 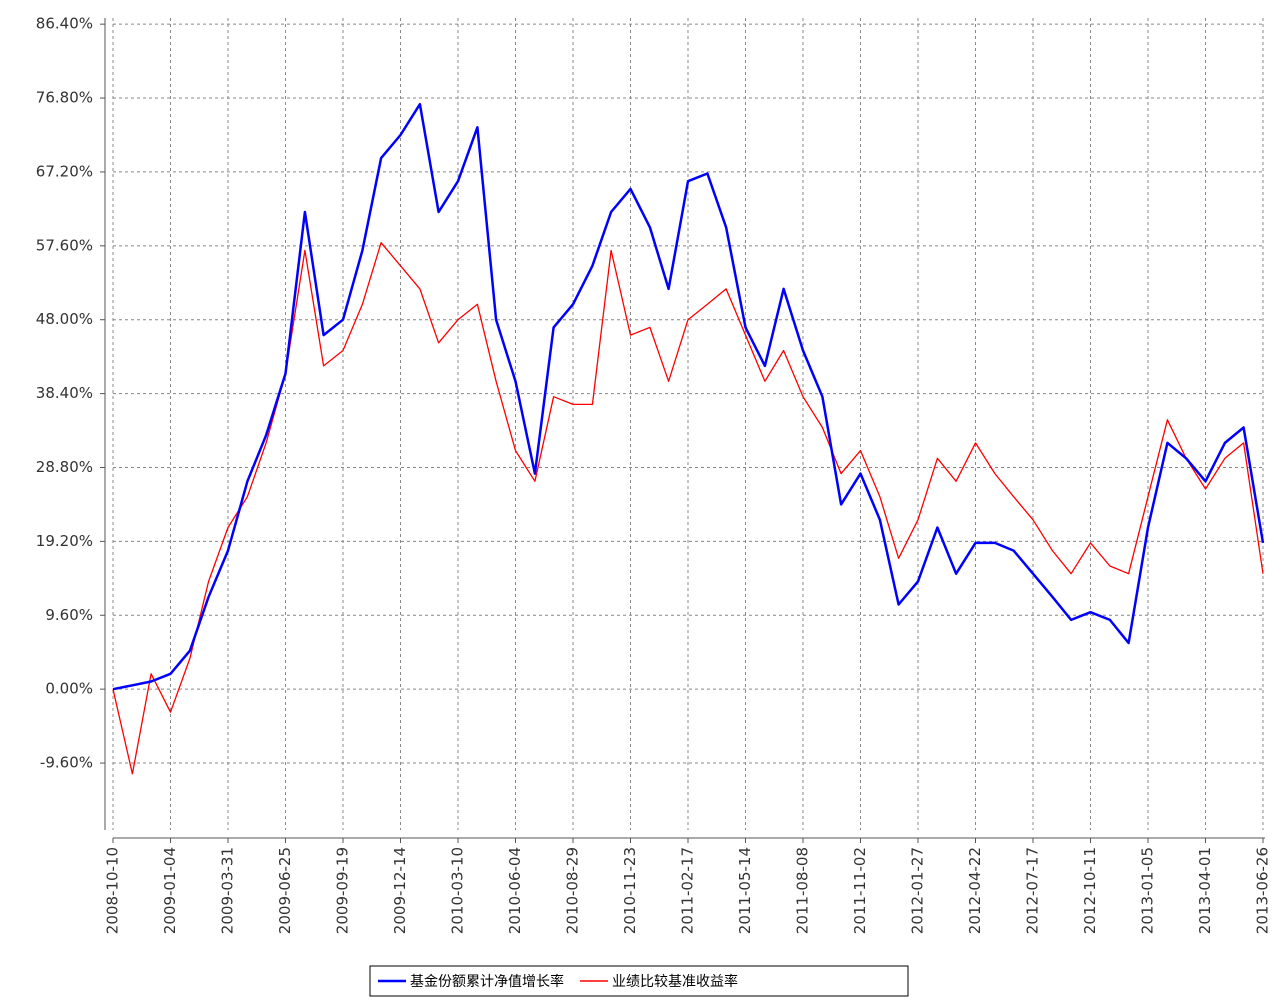 I want to click on y-tick-label: 0.00%, so click(x=69, y=689).